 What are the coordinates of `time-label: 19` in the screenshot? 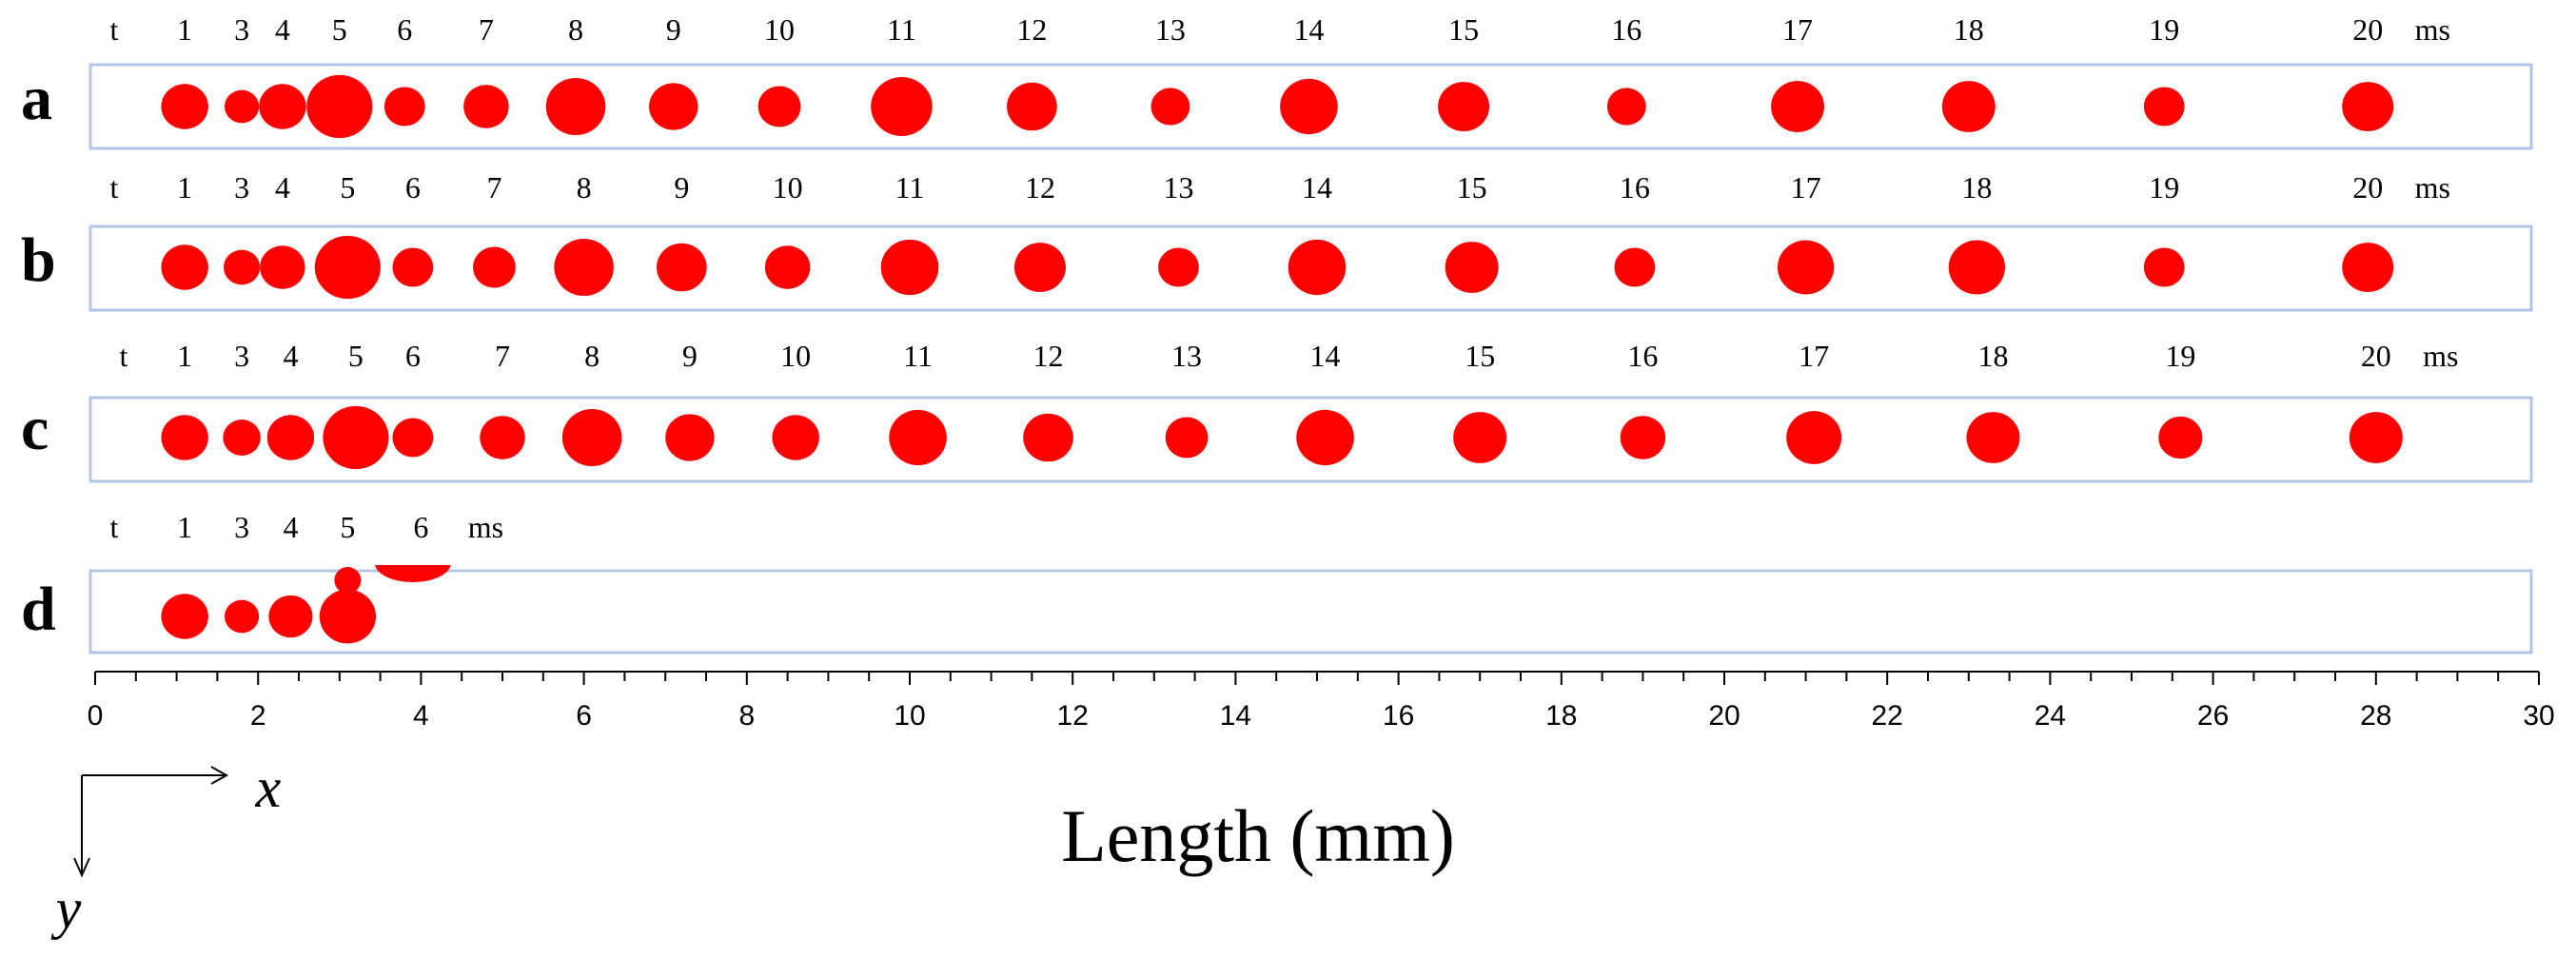 It's located at (2180, 356).